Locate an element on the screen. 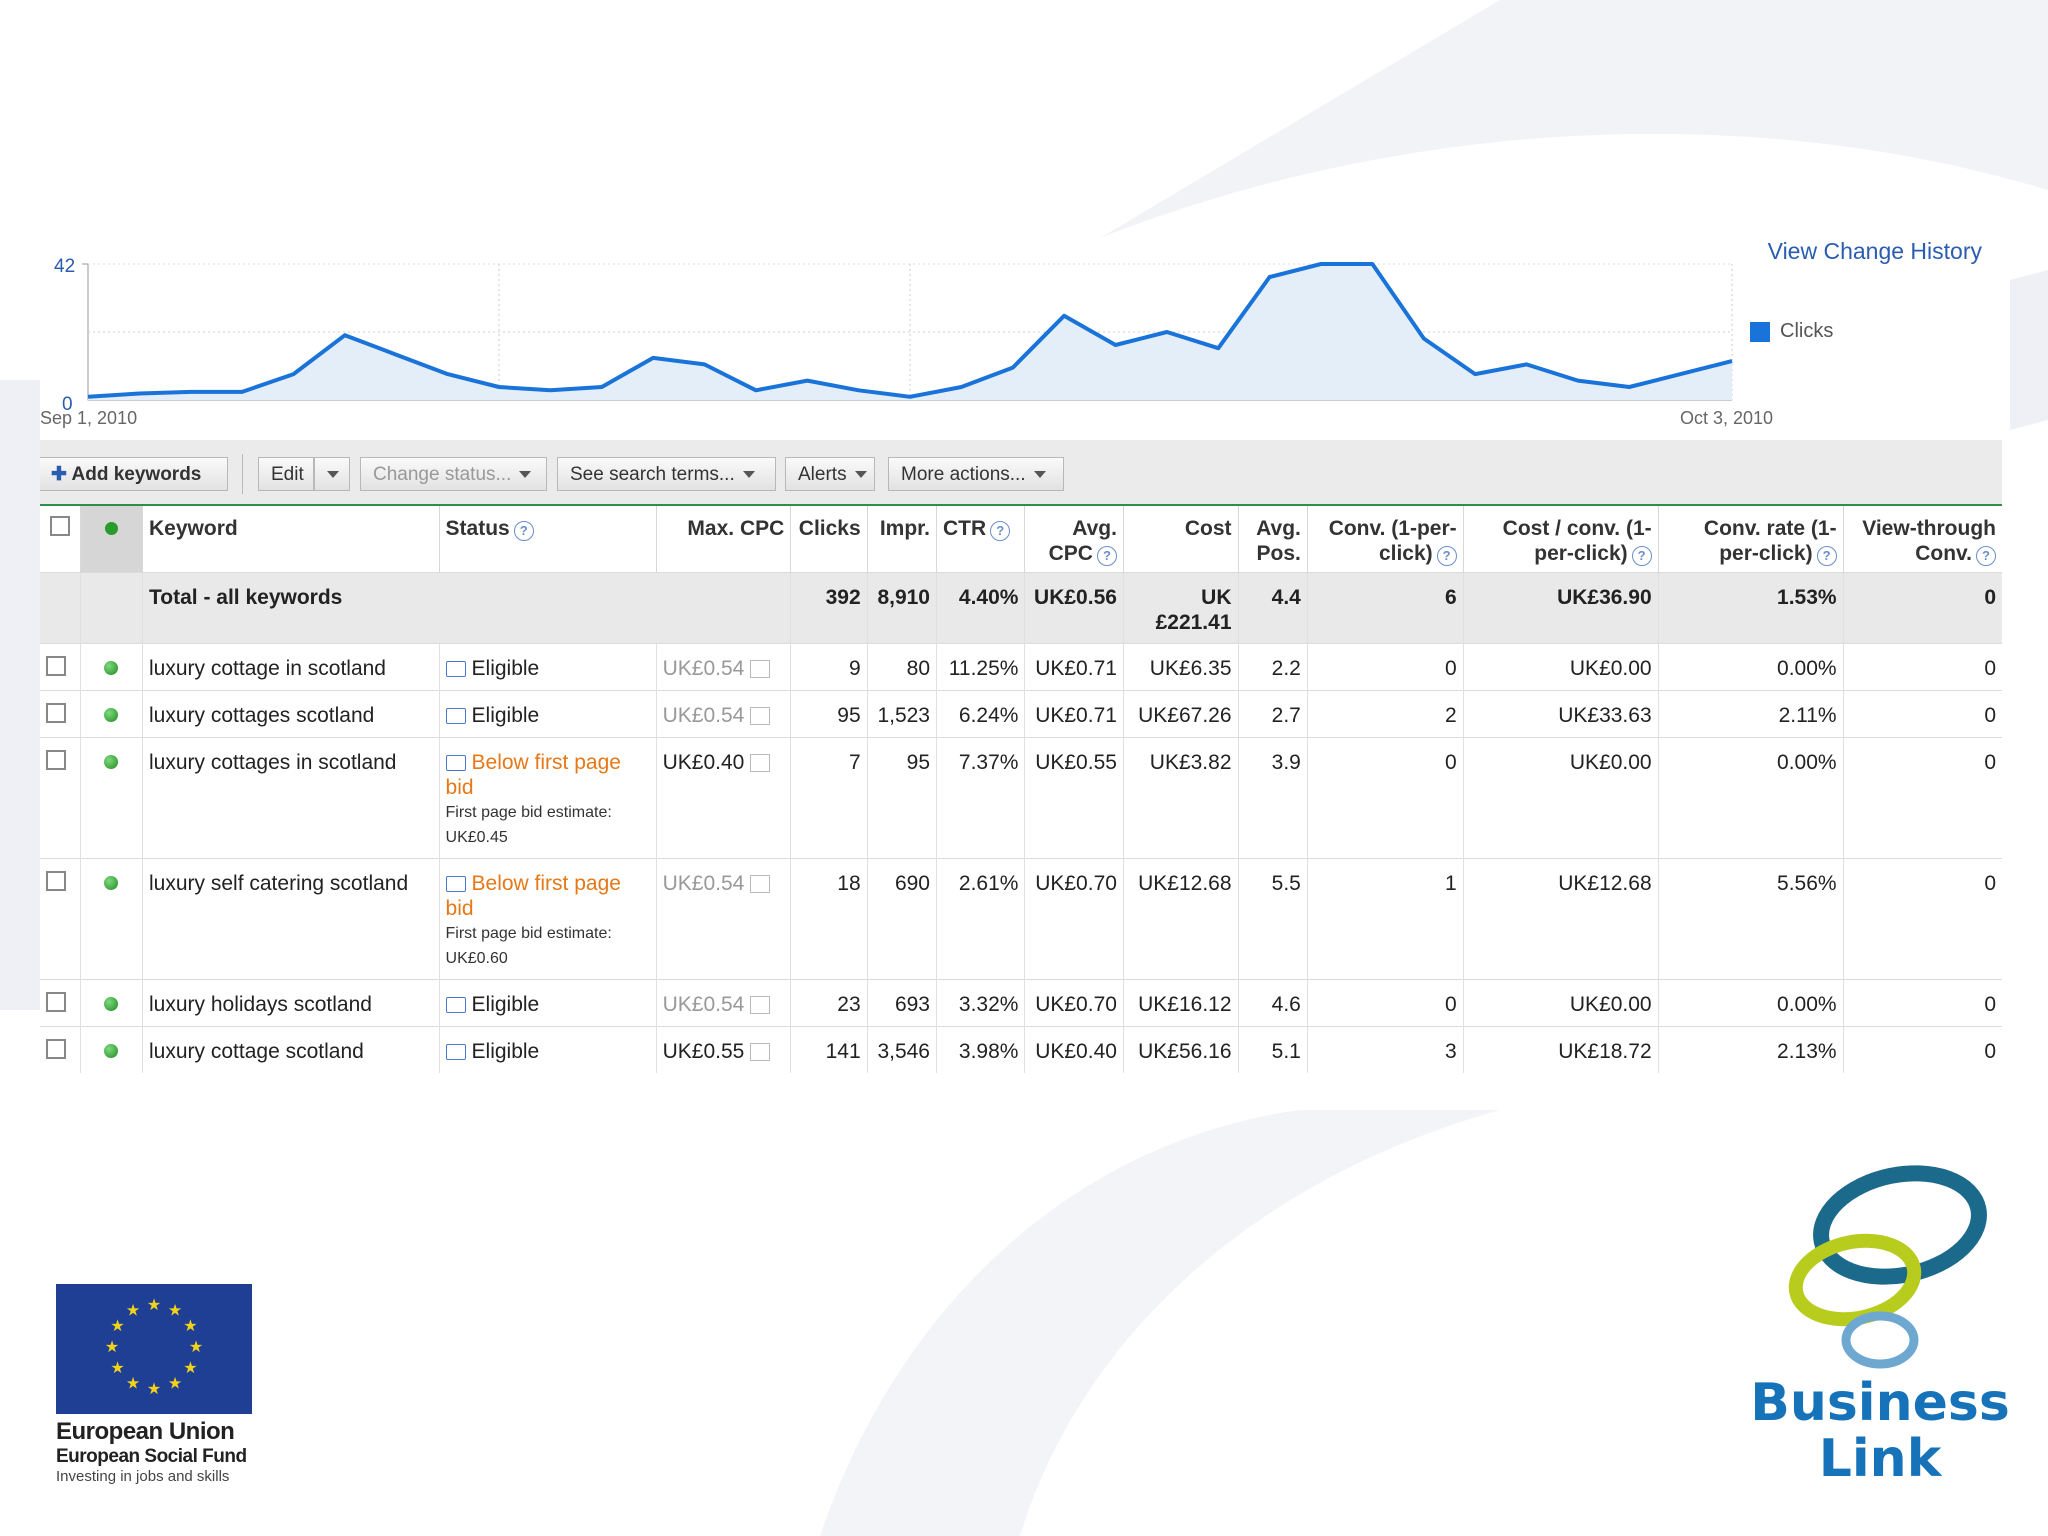 This screenshot has width=2048, height=1536. view-through-header: View-through Conv.? is located at coordinates (1922, 539).